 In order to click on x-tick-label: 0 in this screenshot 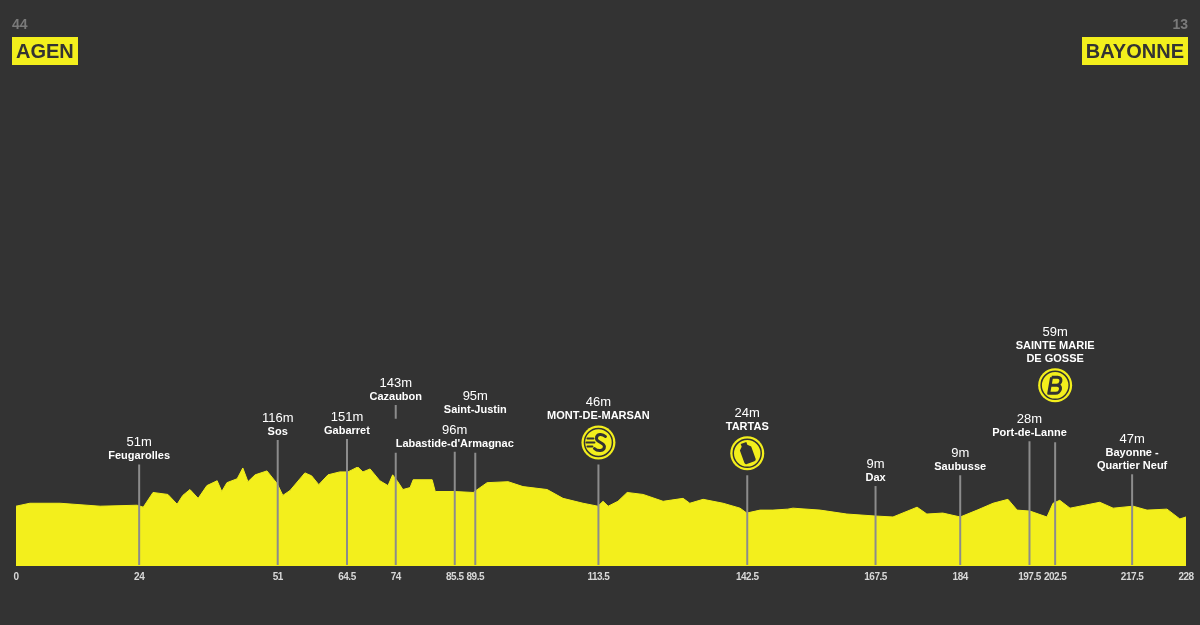, I will do `click(16, 577)`.